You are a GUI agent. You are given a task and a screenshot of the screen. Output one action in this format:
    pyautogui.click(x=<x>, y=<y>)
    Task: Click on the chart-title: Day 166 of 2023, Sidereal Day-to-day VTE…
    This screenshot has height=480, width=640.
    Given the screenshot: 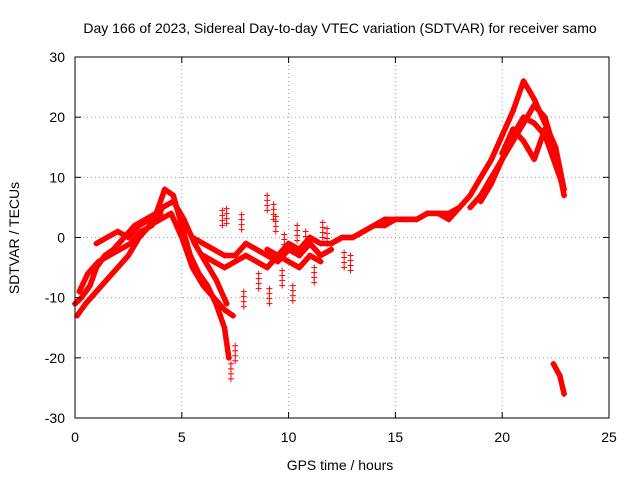 What is the action you would take?
    pyautogui.click(x=339, y=28)
    